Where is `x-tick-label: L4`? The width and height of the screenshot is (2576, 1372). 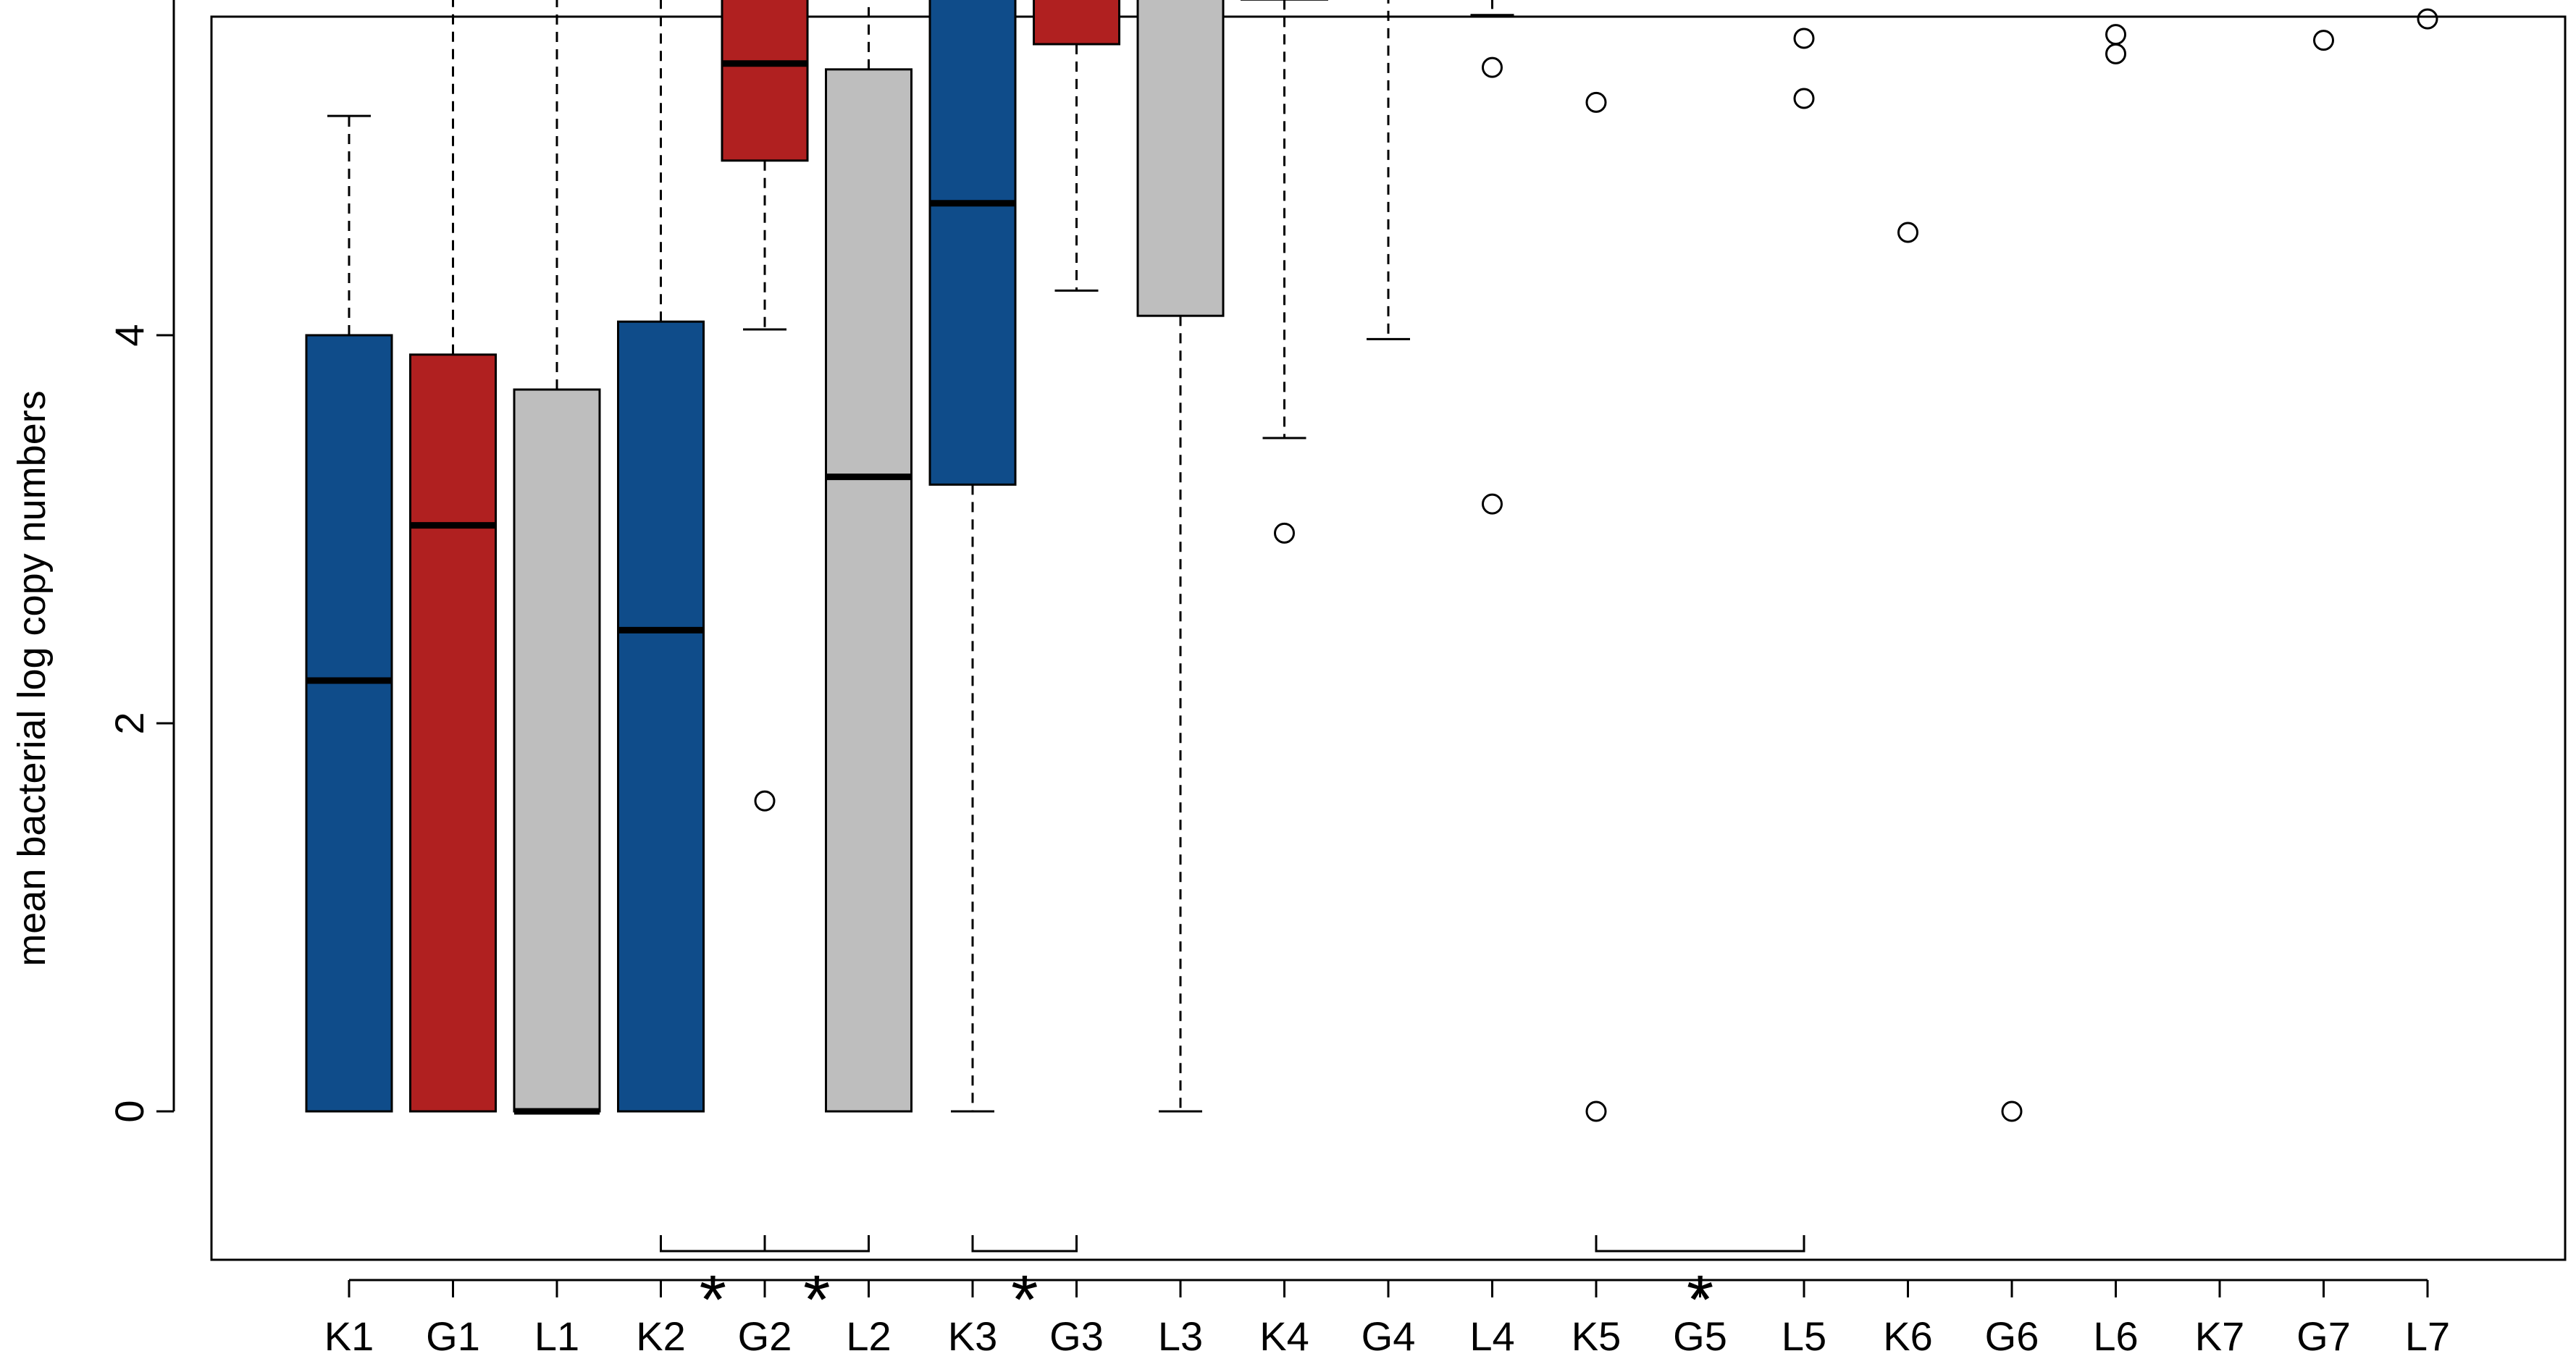
x-tick-label: L4 is located at coordinates (1491, 1336).